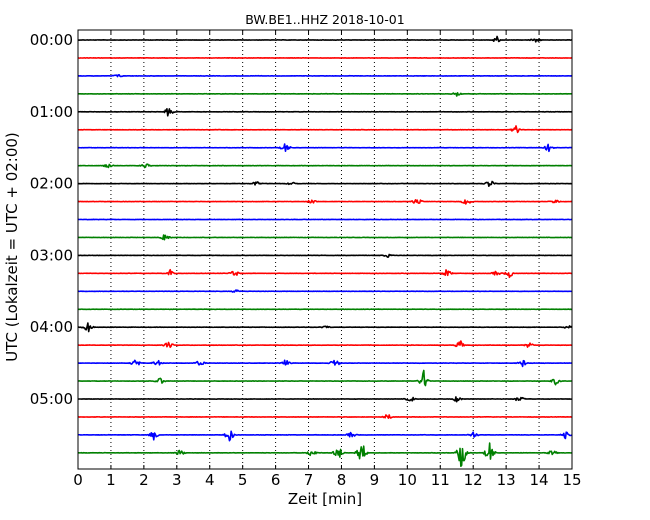  Describe the element at coordinates (506, 480) in the screenshot. I see `x-tick-label: 13` at that location.